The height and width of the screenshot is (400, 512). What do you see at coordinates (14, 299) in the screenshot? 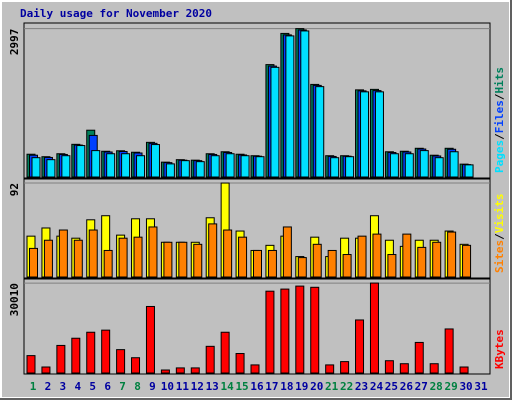
I see `y-tick-label: 30010` at bounding box center [14, 299].